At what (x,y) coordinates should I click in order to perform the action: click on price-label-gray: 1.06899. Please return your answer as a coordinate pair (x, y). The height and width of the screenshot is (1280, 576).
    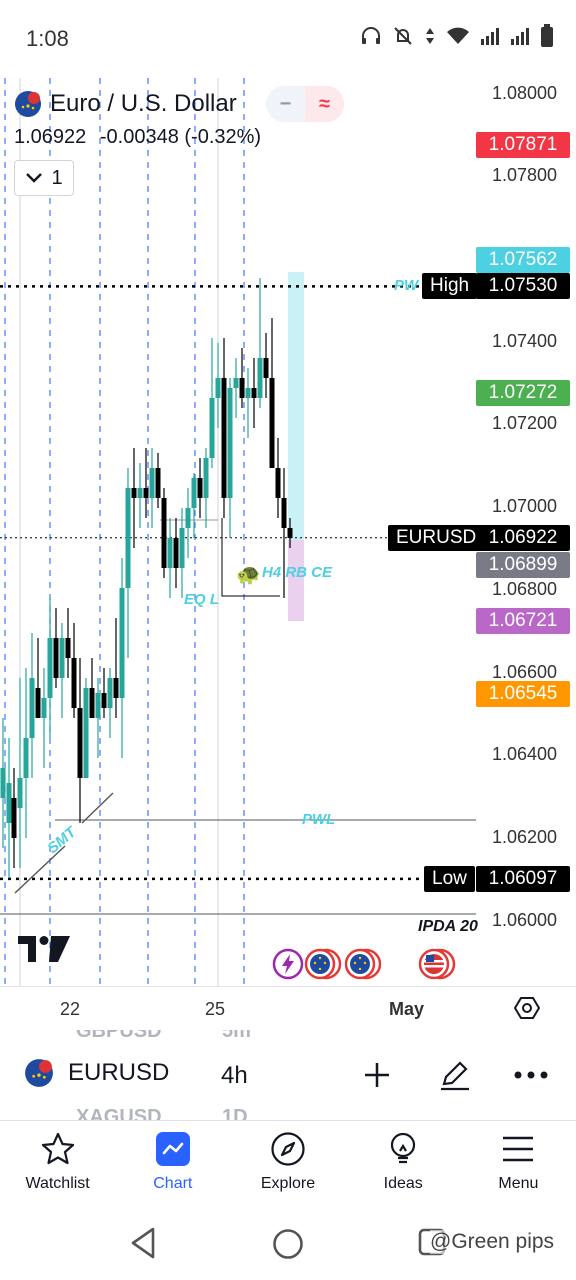
    Looking at the image, I should click on (523, 565).